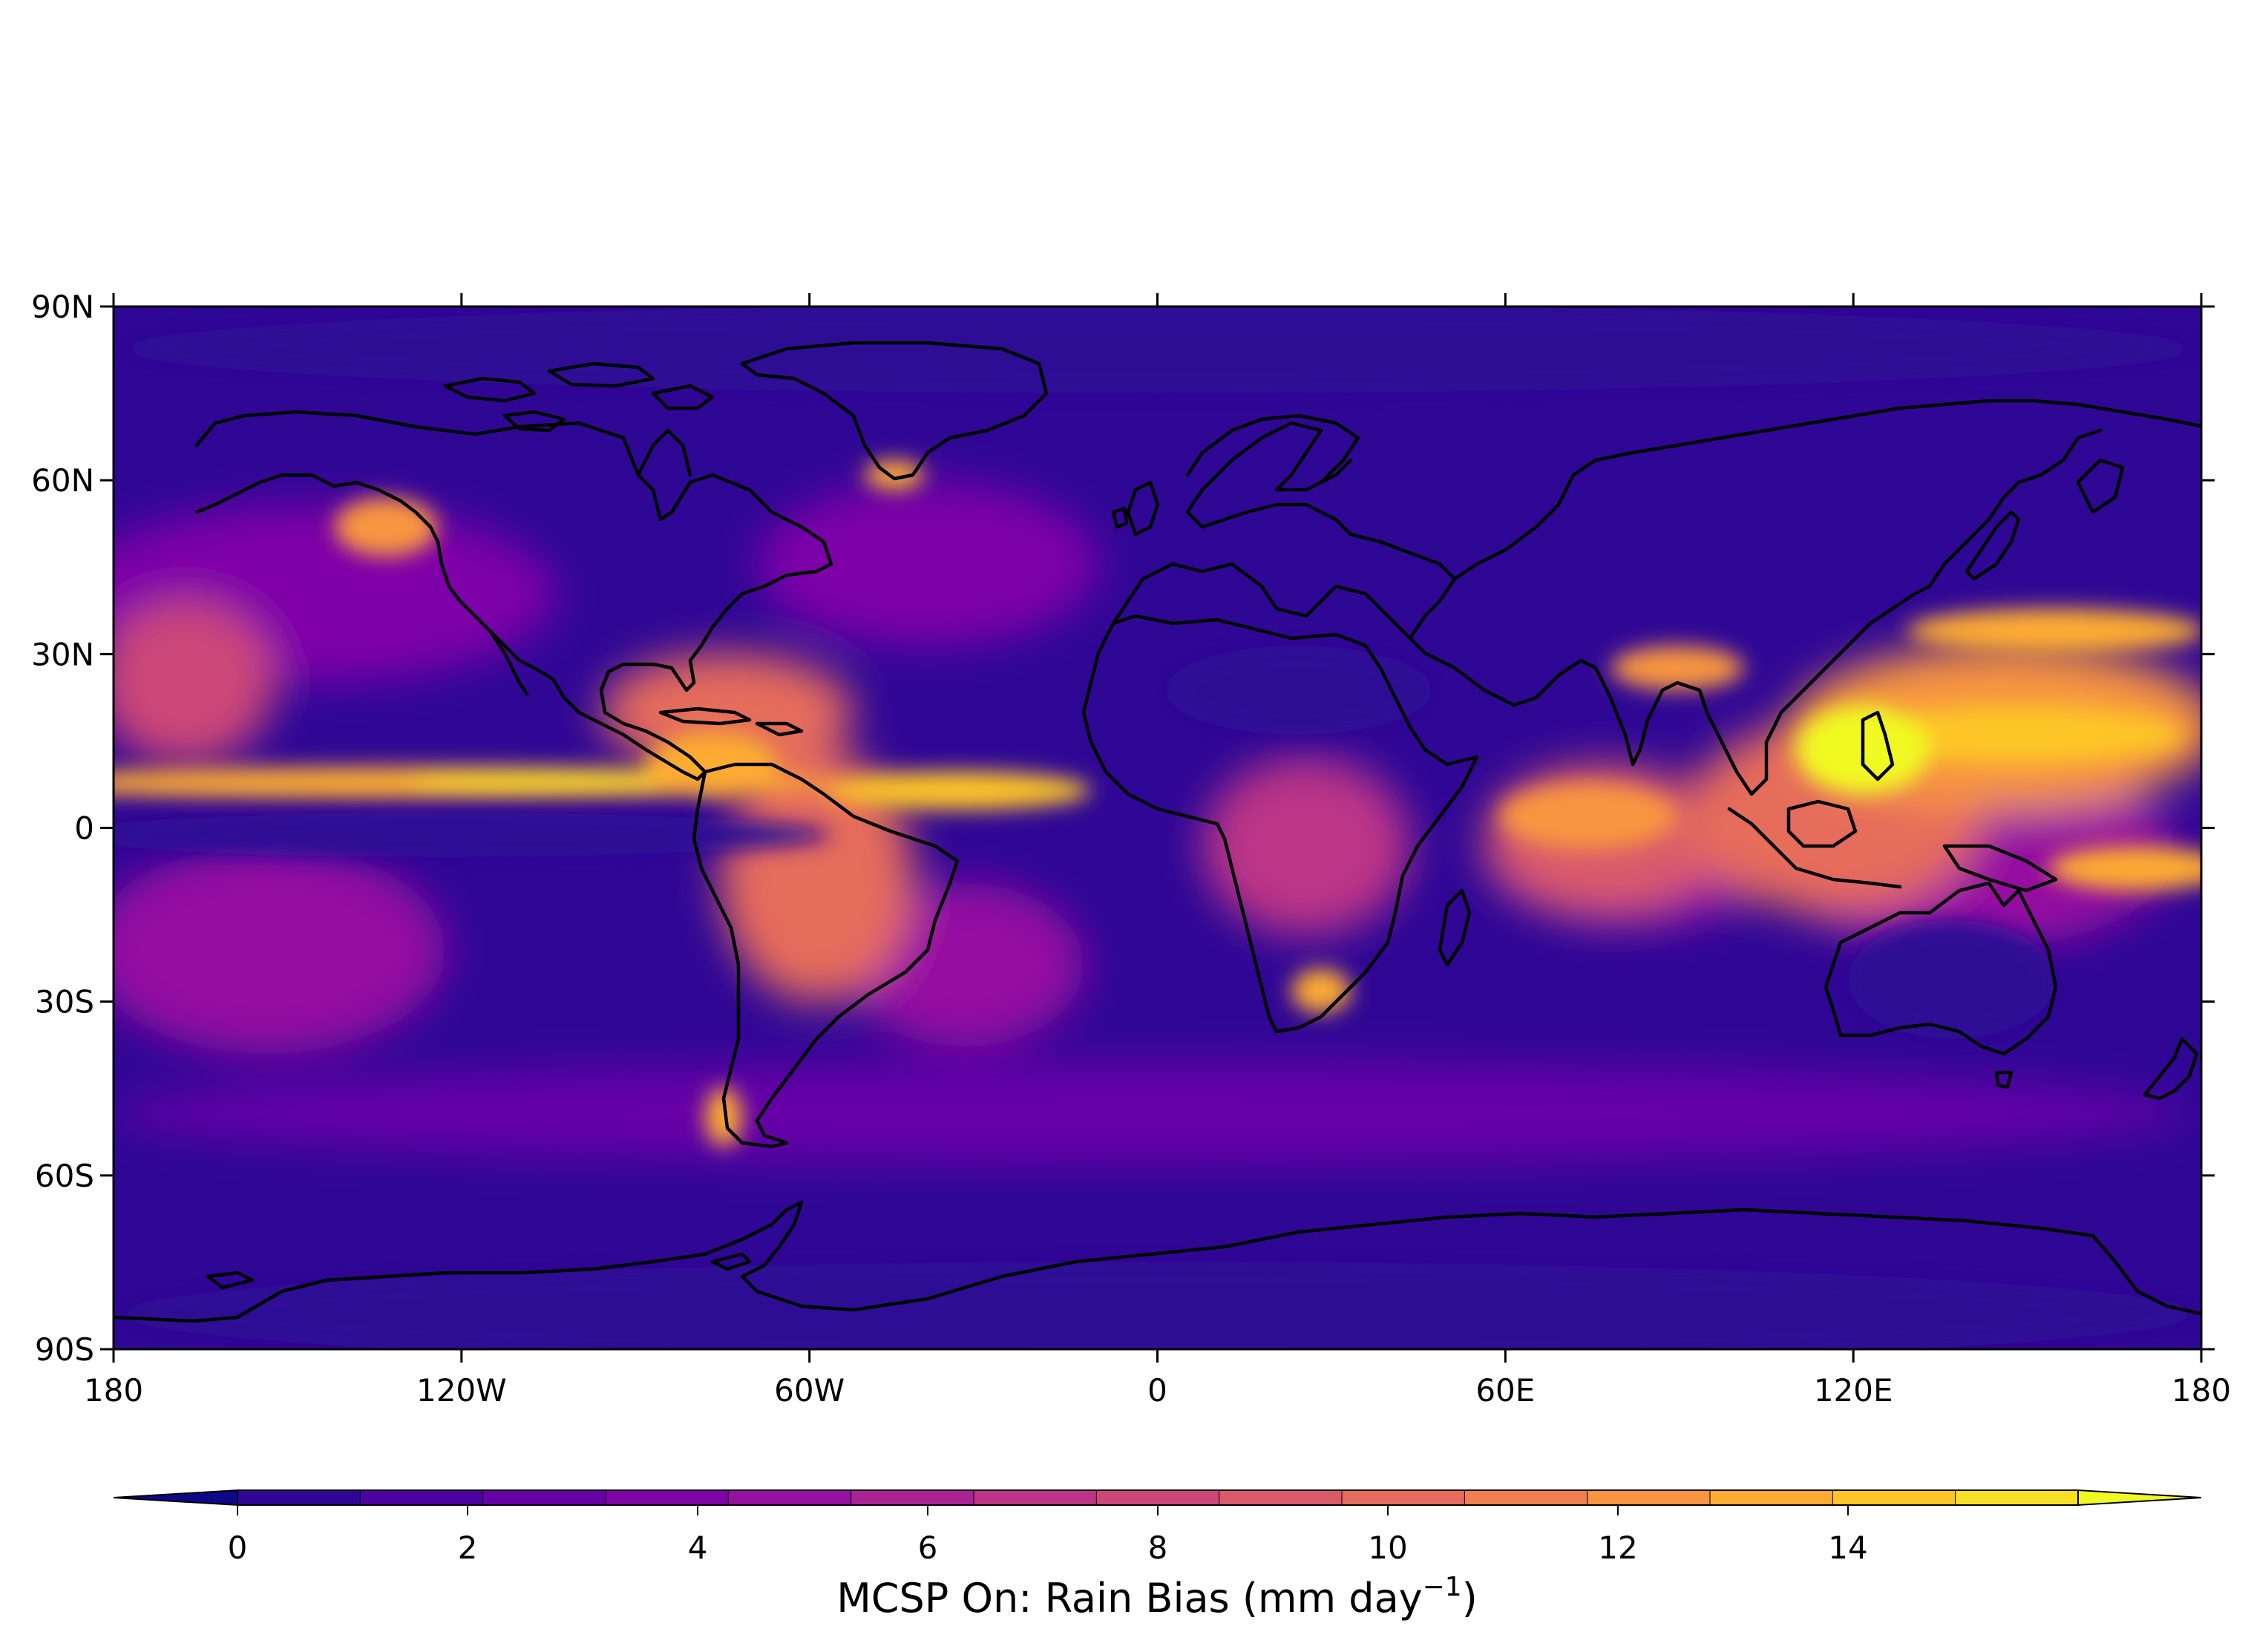 The height and width of the screenshot is (1652, 2251). Describe the element at coordinates (957, 790) in the screenshot. I see `bias-band-atlantic-itcz` at that location.